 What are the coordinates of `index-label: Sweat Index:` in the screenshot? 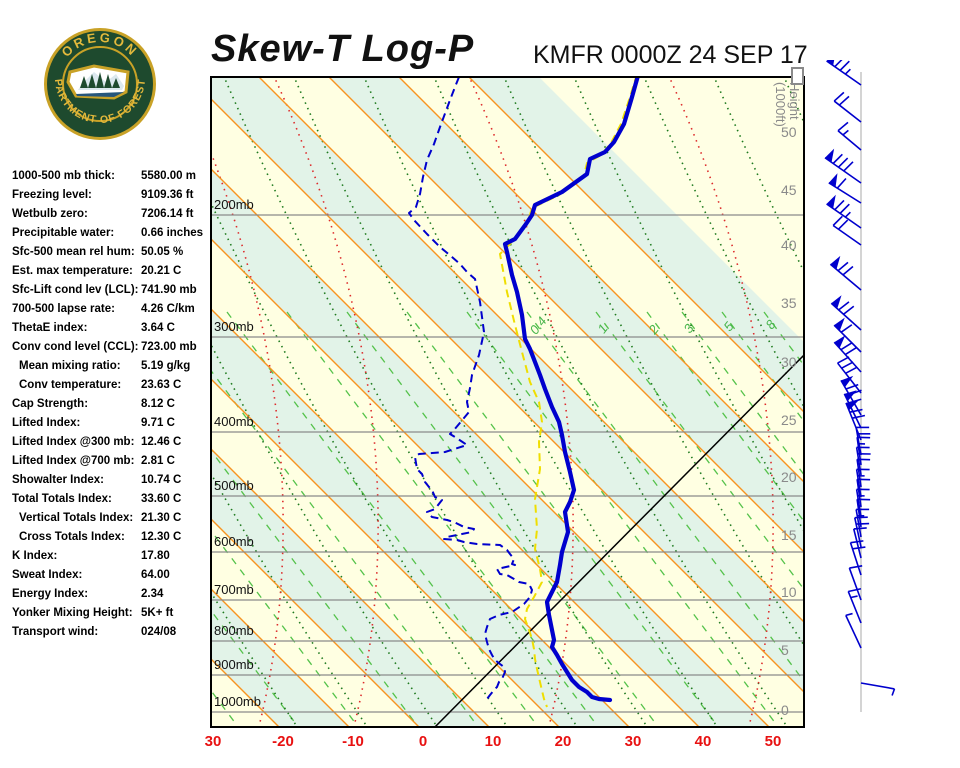 It's located at (47, 575).